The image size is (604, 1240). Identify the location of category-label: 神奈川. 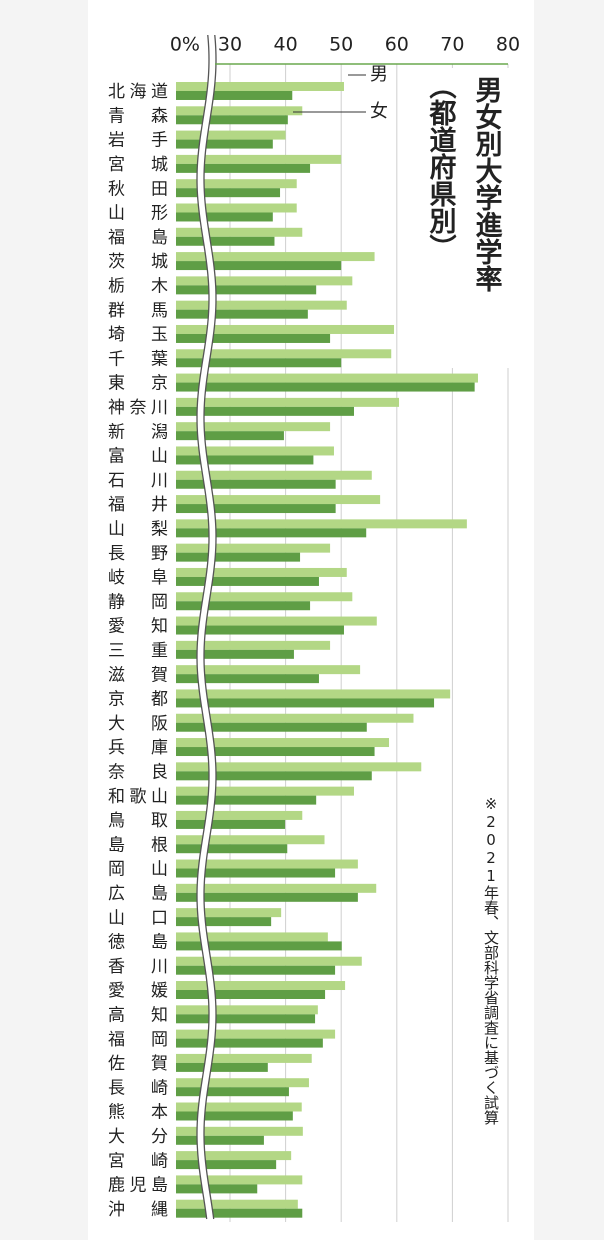
(138, 408).